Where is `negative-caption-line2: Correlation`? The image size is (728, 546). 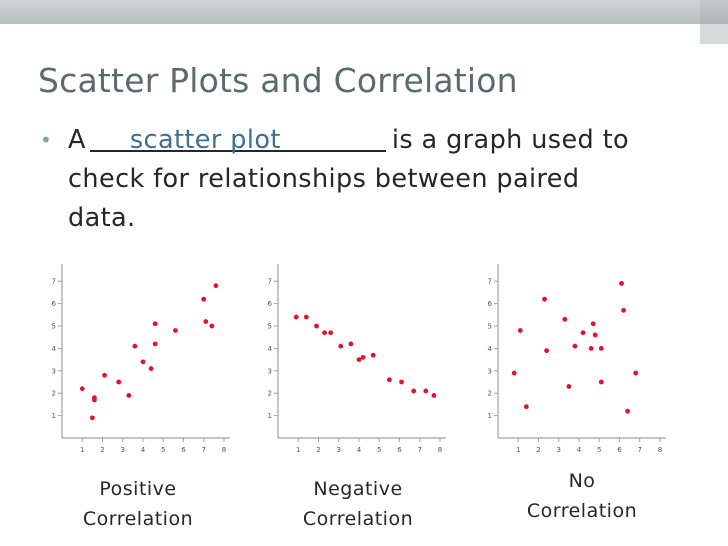
negative-caption-line2: Correlation is located at coordinates (358, 519).